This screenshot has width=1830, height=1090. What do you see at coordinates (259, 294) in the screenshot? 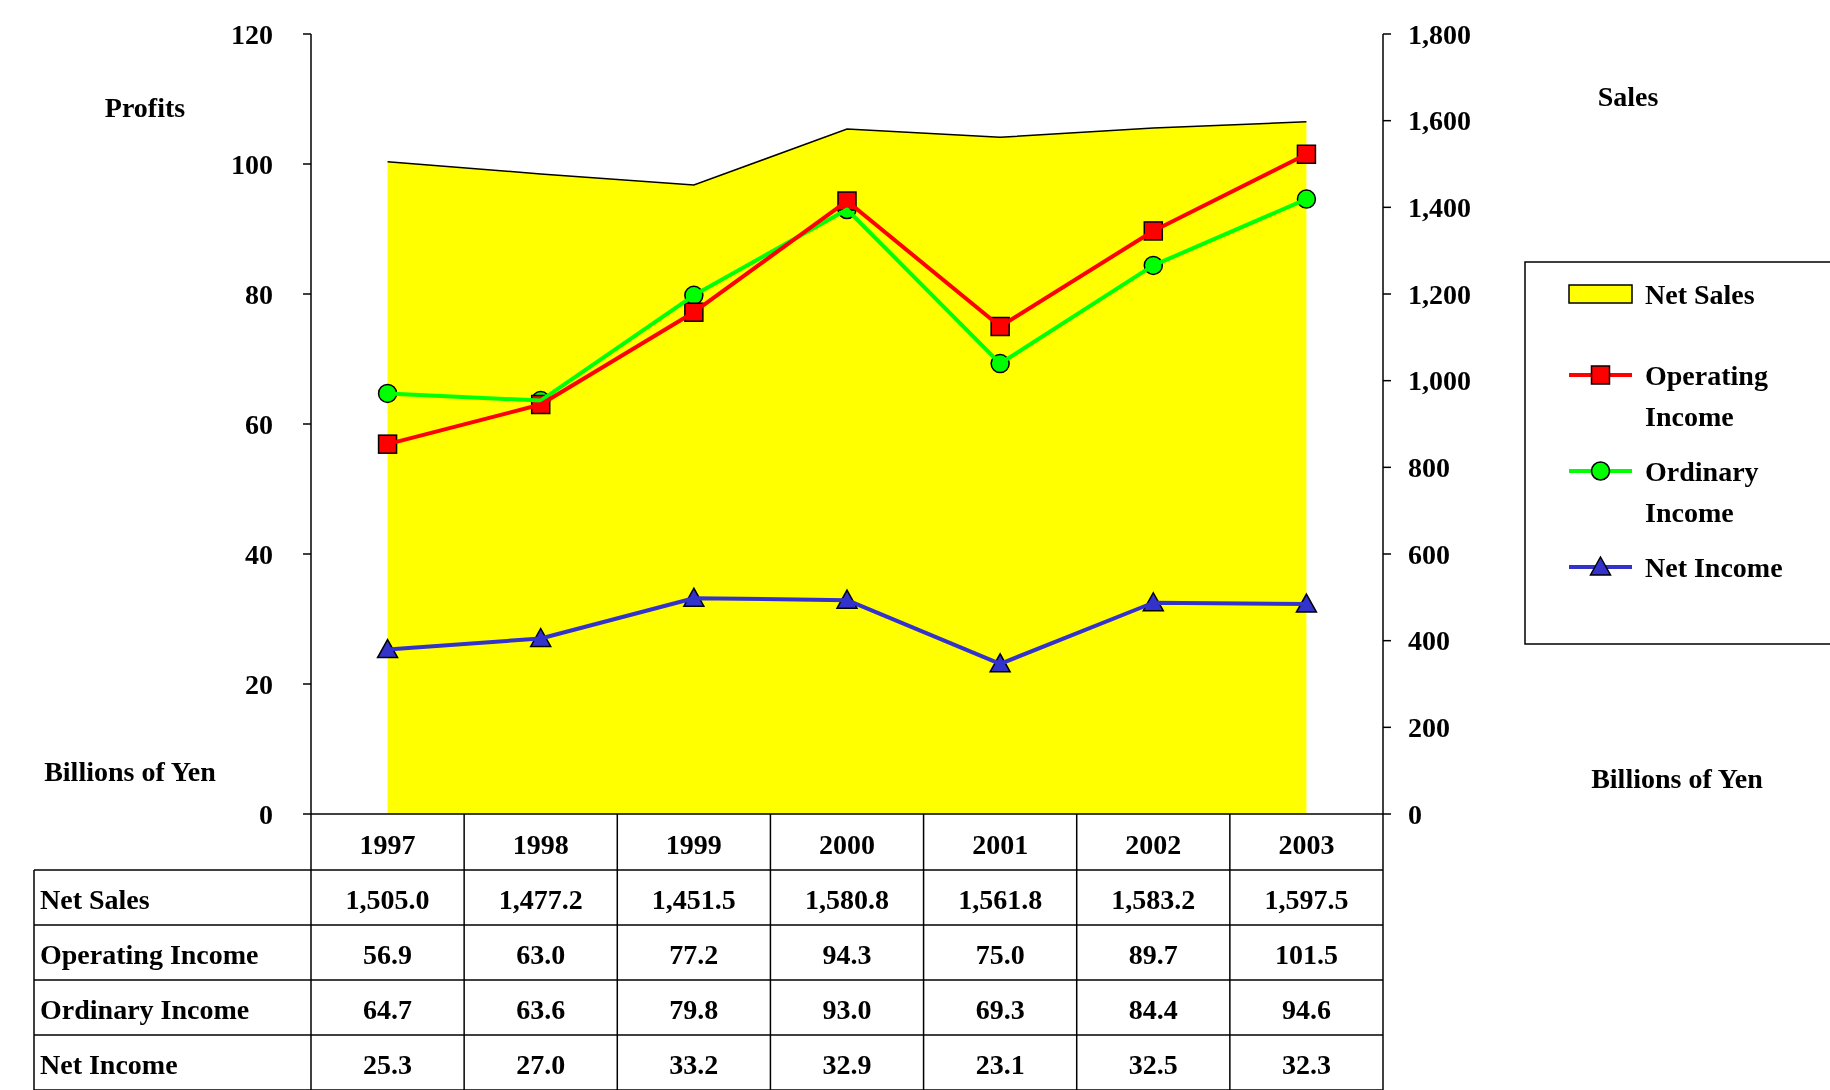
I see `y-tick-label: 80` at bounding box center [259, 294].